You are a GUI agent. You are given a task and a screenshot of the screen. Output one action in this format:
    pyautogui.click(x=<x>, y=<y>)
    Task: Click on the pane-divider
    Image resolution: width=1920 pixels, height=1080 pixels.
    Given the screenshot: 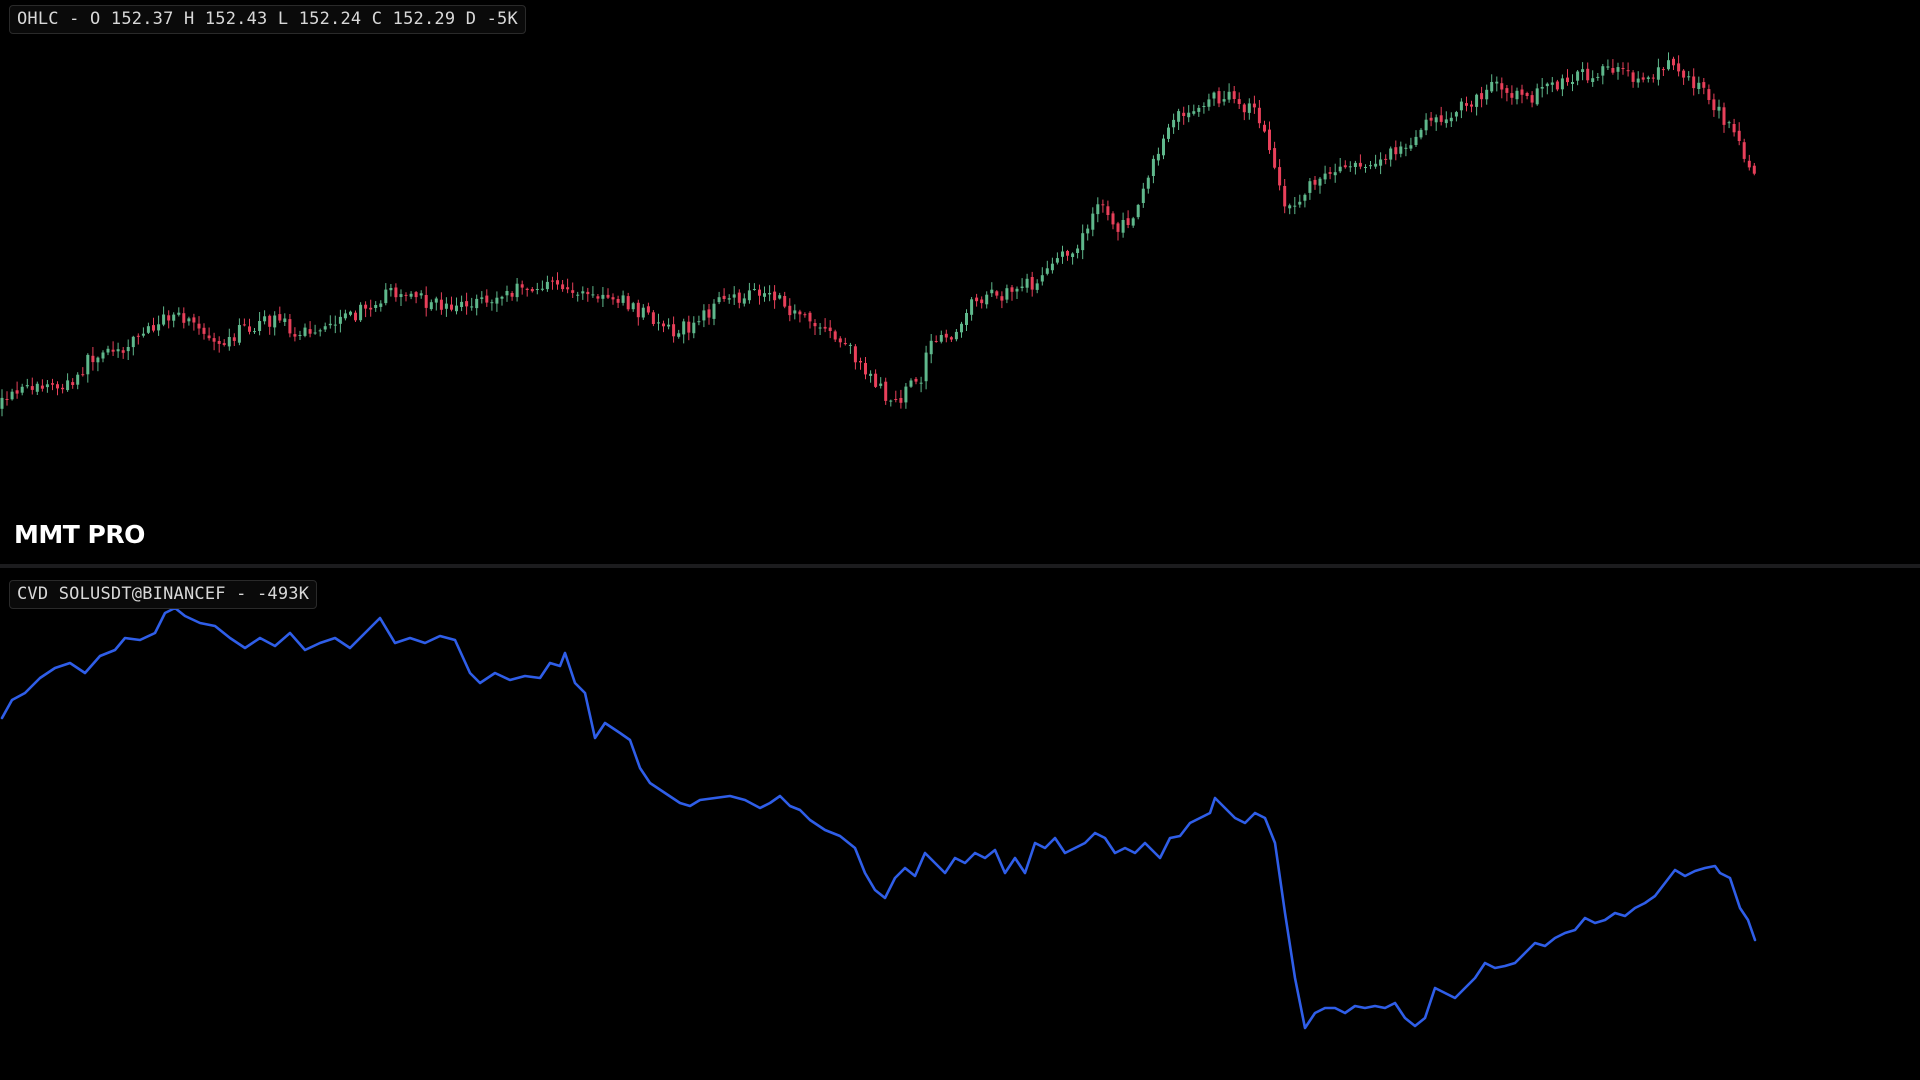 What is the action you would take?
    pyautogui.click(x=960, y=566)
    